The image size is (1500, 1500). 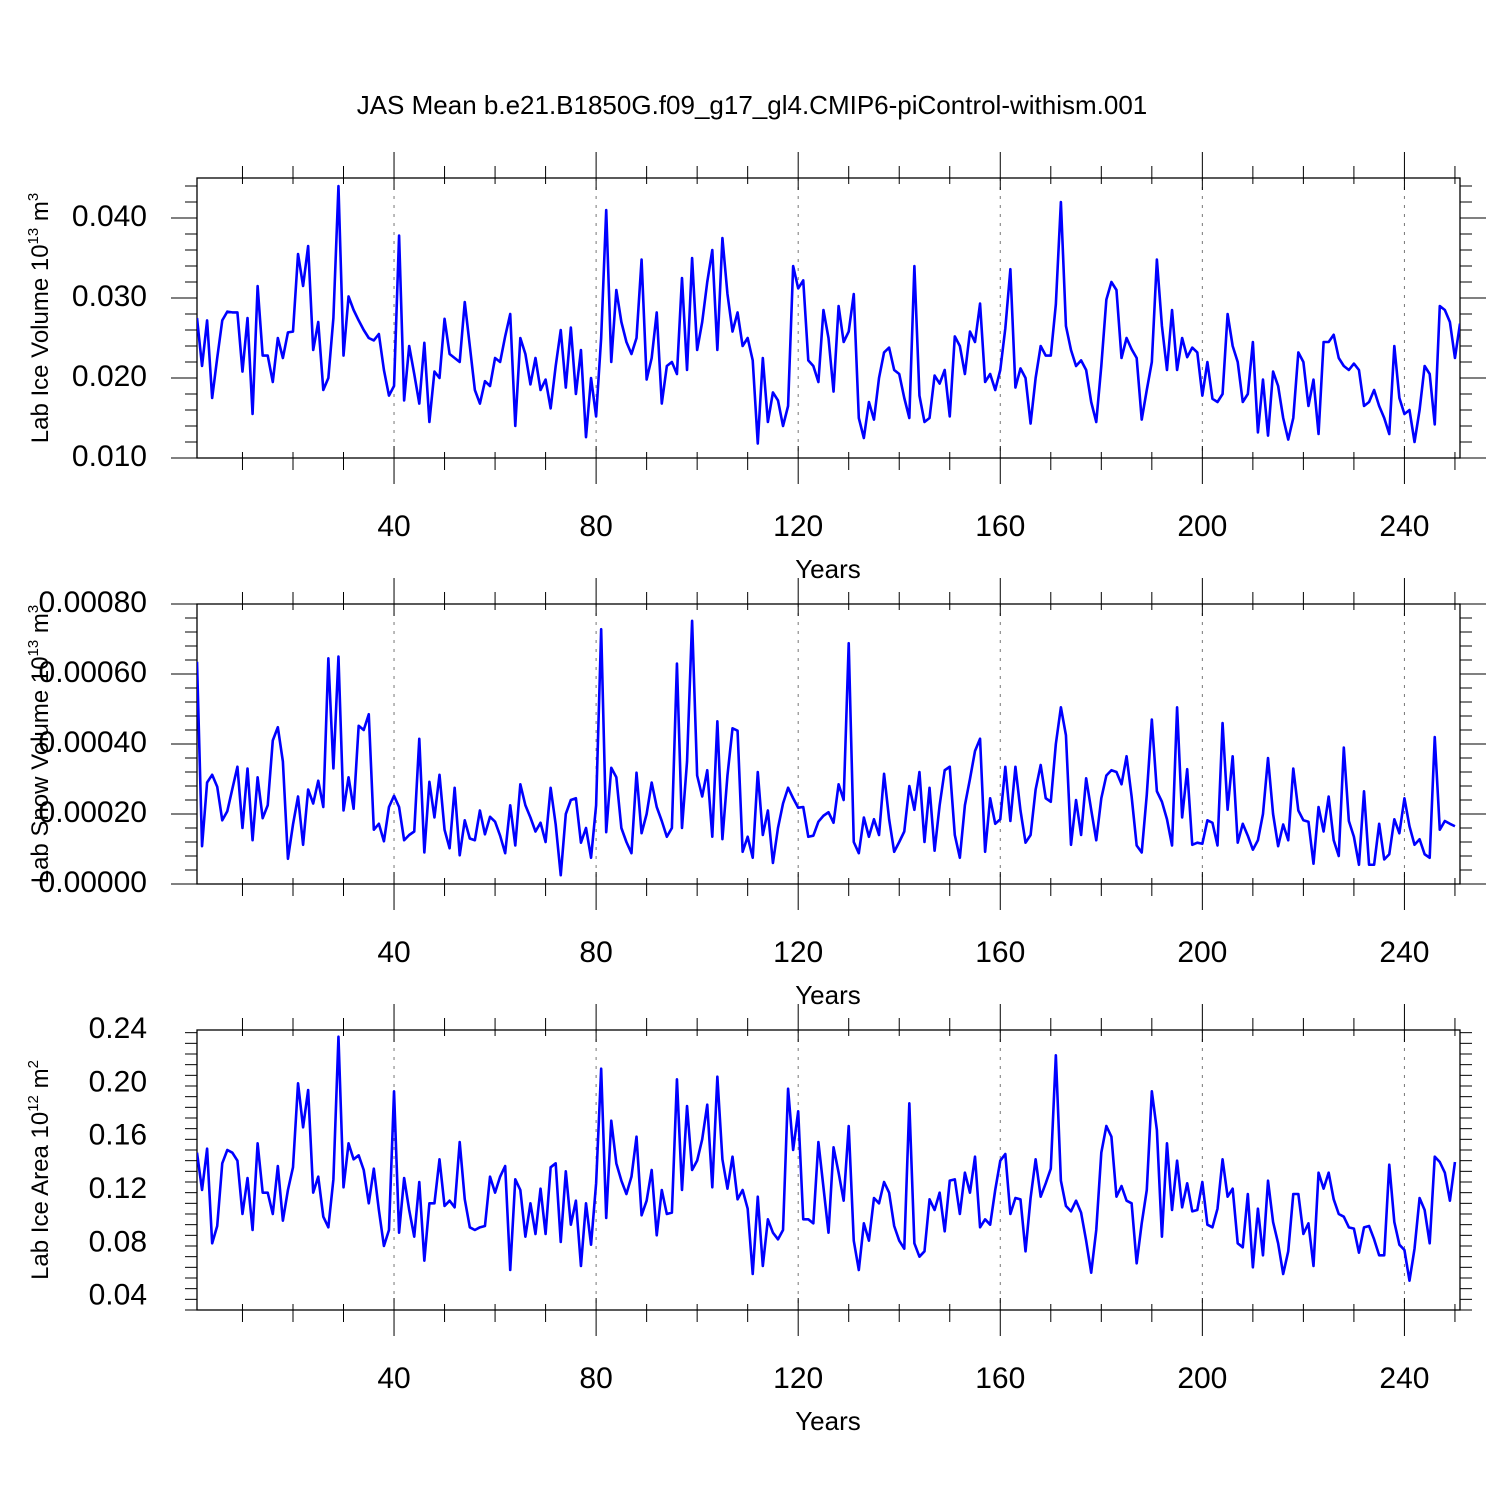 I want to click on y-axis-label: Lab Ice Volume 1013 m3, so click(x=39, y=318).